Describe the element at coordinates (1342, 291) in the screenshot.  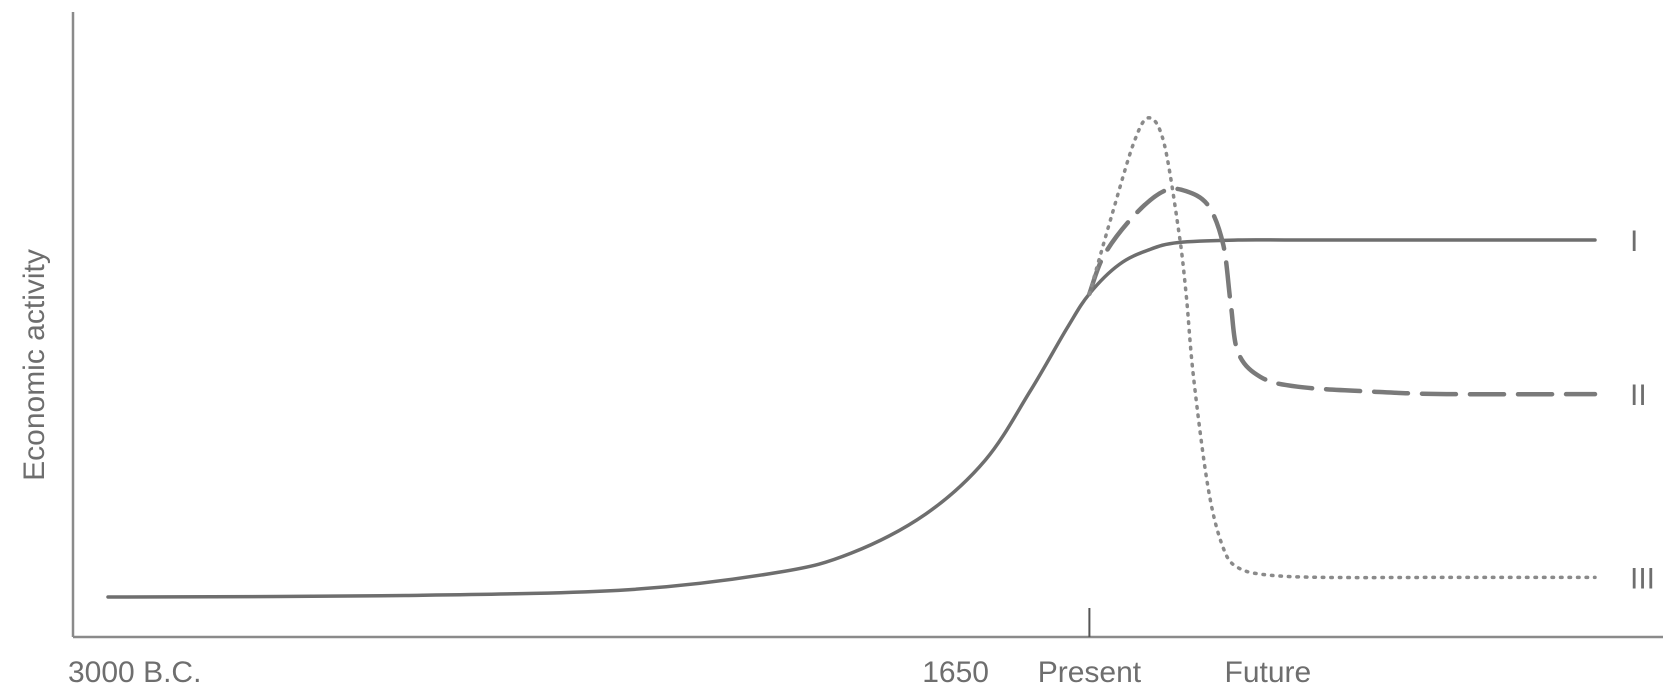
I see `series-line-ii` at that location.